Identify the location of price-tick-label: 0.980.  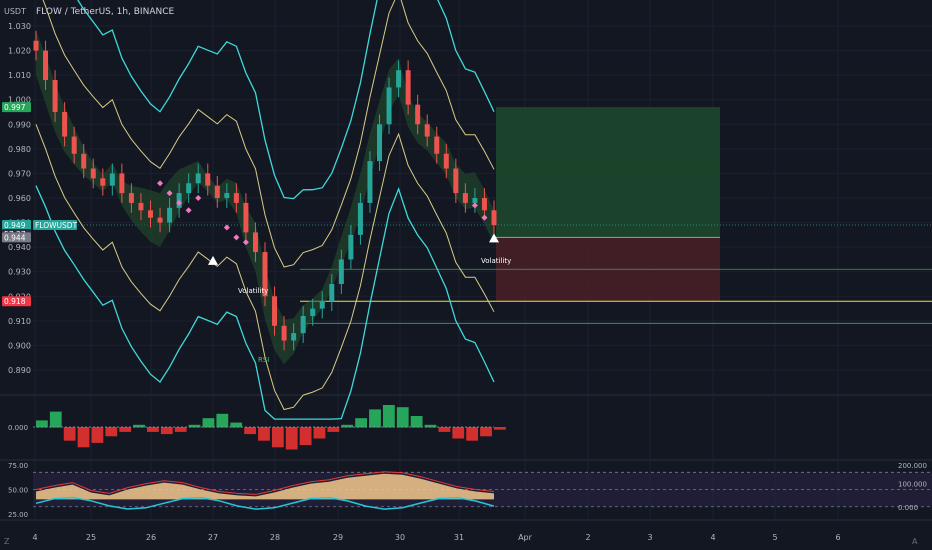
(19, 149).